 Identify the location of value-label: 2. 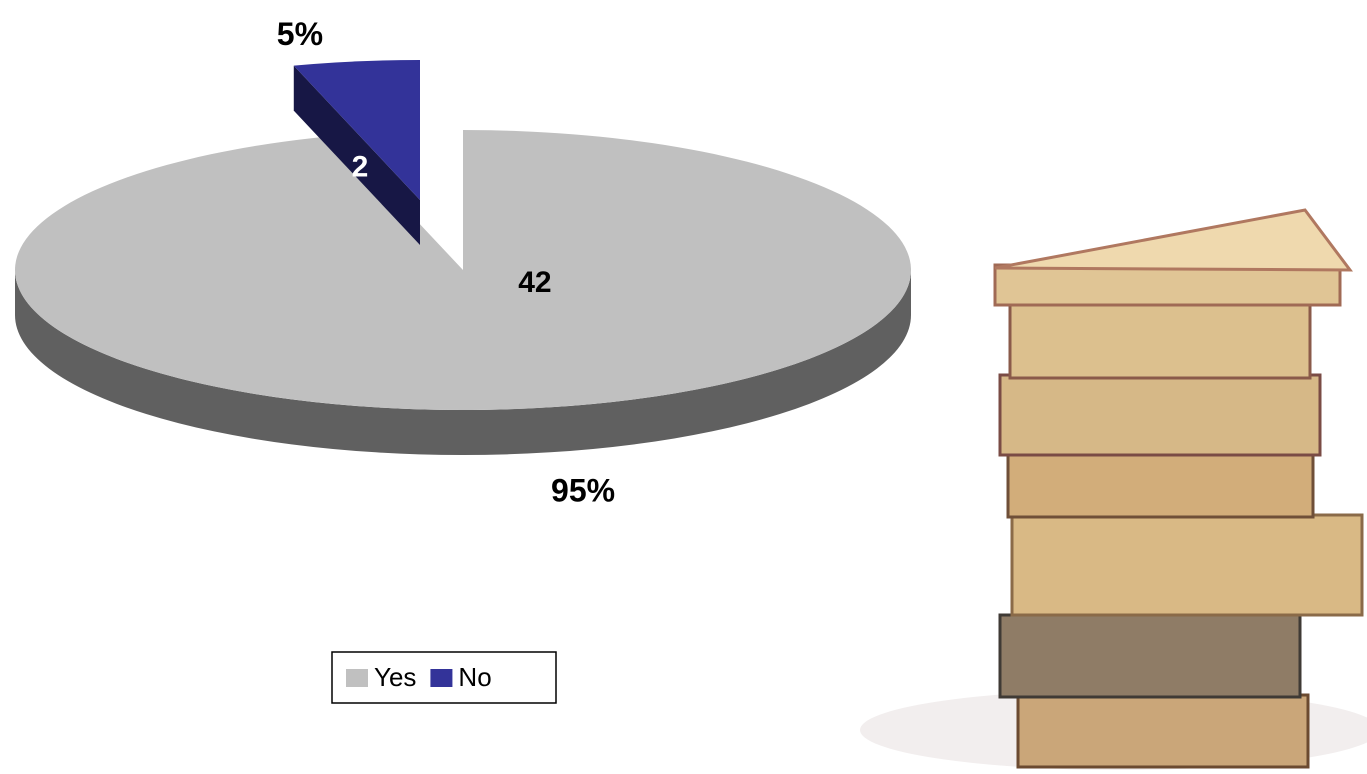
(360, 167).